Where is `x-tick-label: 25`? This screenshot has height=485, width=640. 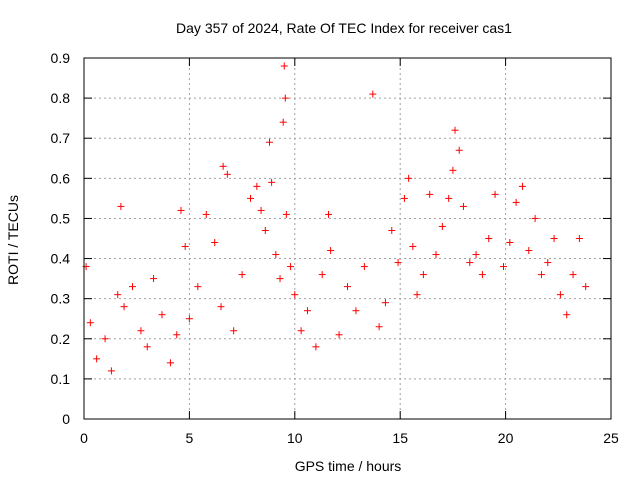
x-tick-label: 25 is located at coordinates (611, 438).